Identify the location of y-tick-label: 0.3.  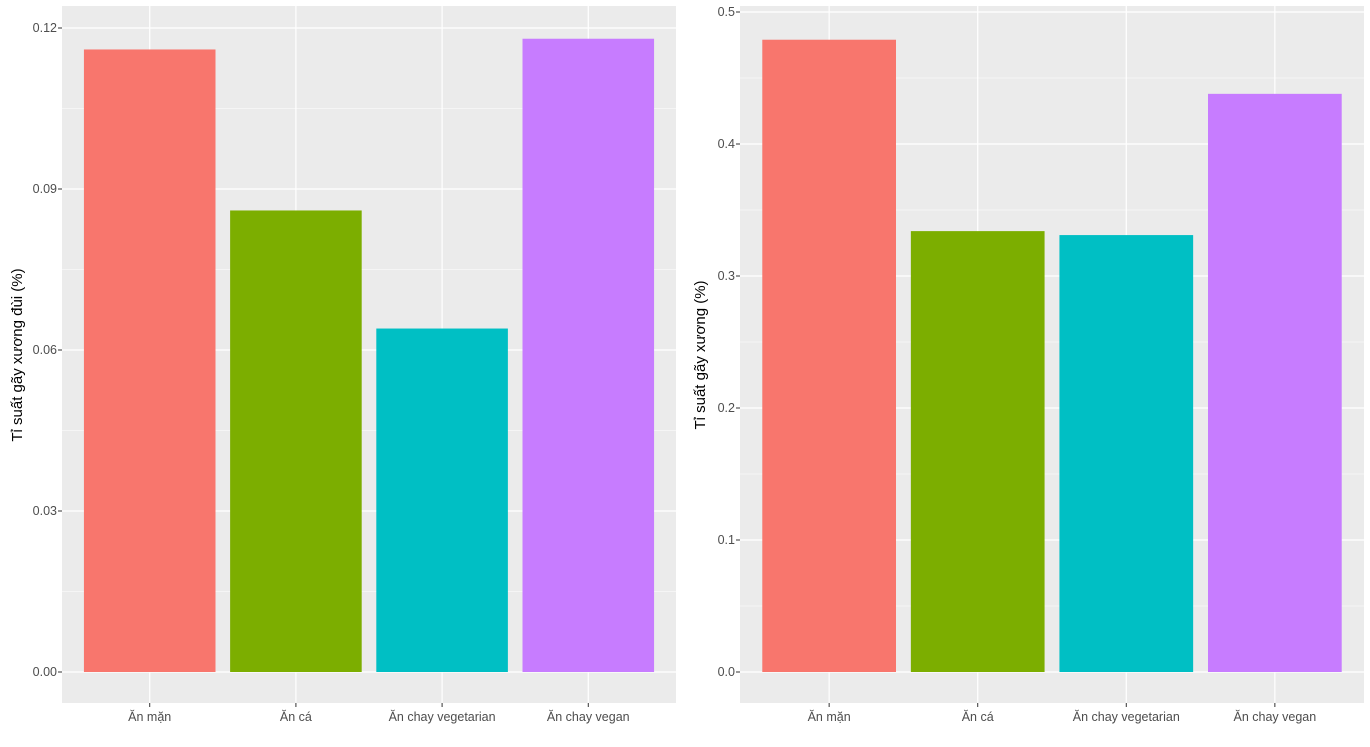
(726, 276).